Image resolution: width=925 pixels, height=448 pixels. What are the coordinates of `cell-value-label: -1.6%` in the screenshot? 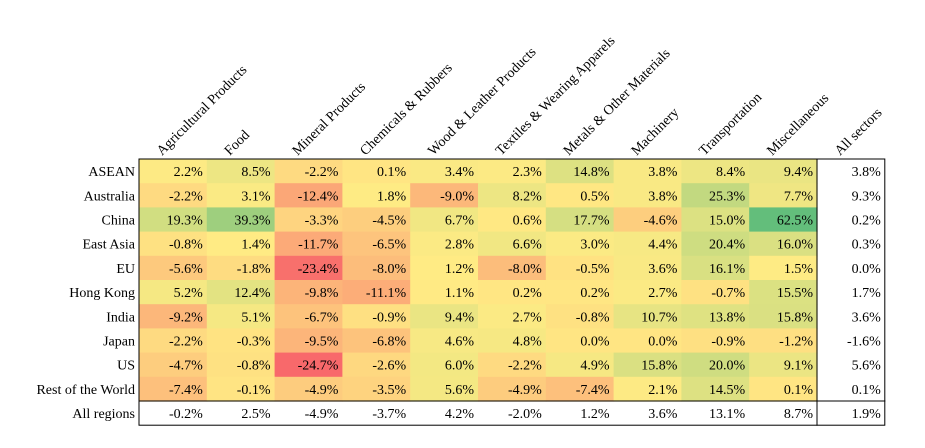 It's located at (864, 342).